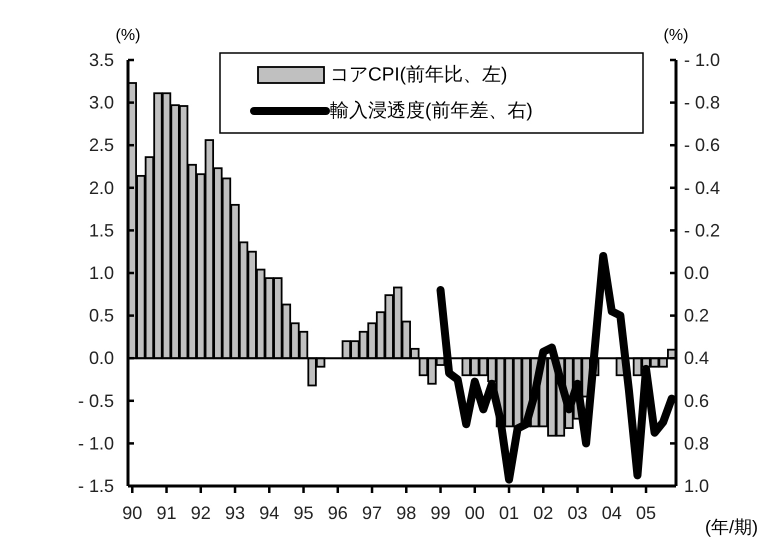 This screenshot has height=545, width=765. Describe the element at coordinates (676, 35) in the screenshot. I see `y2-axis-title: (%)` at that location.